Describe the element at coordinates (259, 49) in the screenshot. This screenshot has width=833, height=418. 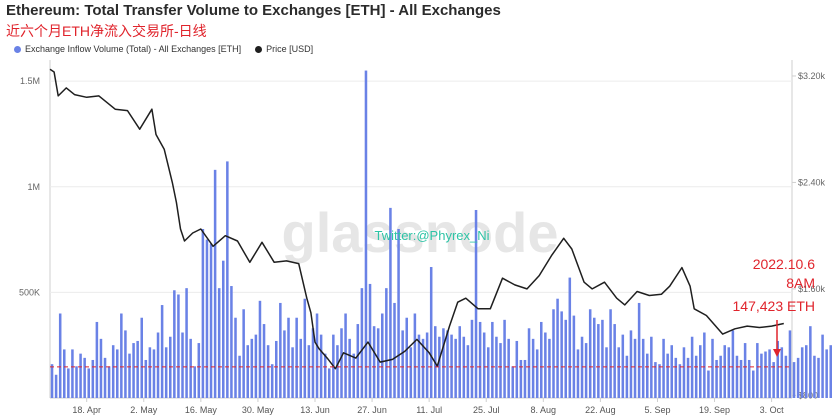
I see `legend-swatch-price` at that location.